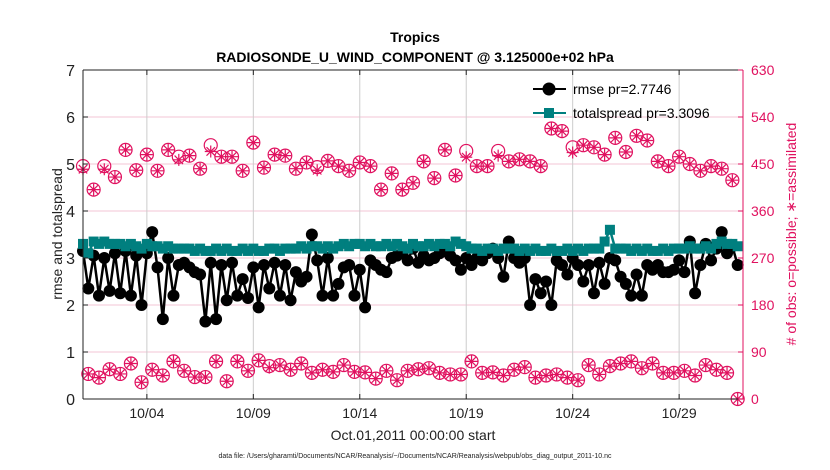 The image size is (830, 470). Describe the element at coordinates (413, 435) in the screenshot. I see `x-axis-label: Oct.01,2011 00:00:00 start` at that location.